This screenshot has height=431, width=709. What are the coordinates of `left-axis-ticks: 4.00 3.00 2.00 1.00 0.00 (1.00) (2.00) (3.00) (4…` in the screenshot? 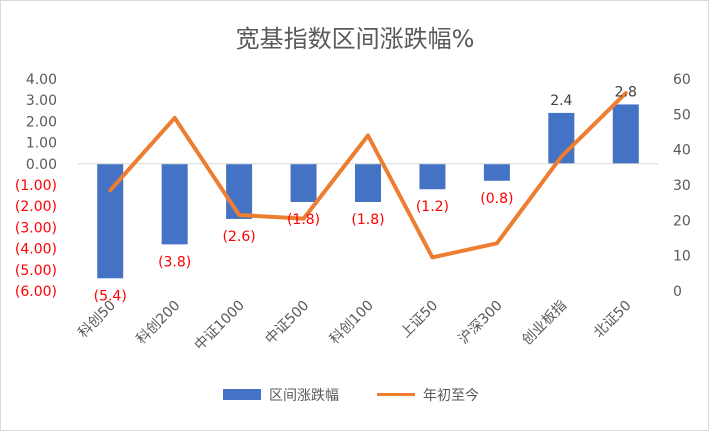 It's located at (36, 186).